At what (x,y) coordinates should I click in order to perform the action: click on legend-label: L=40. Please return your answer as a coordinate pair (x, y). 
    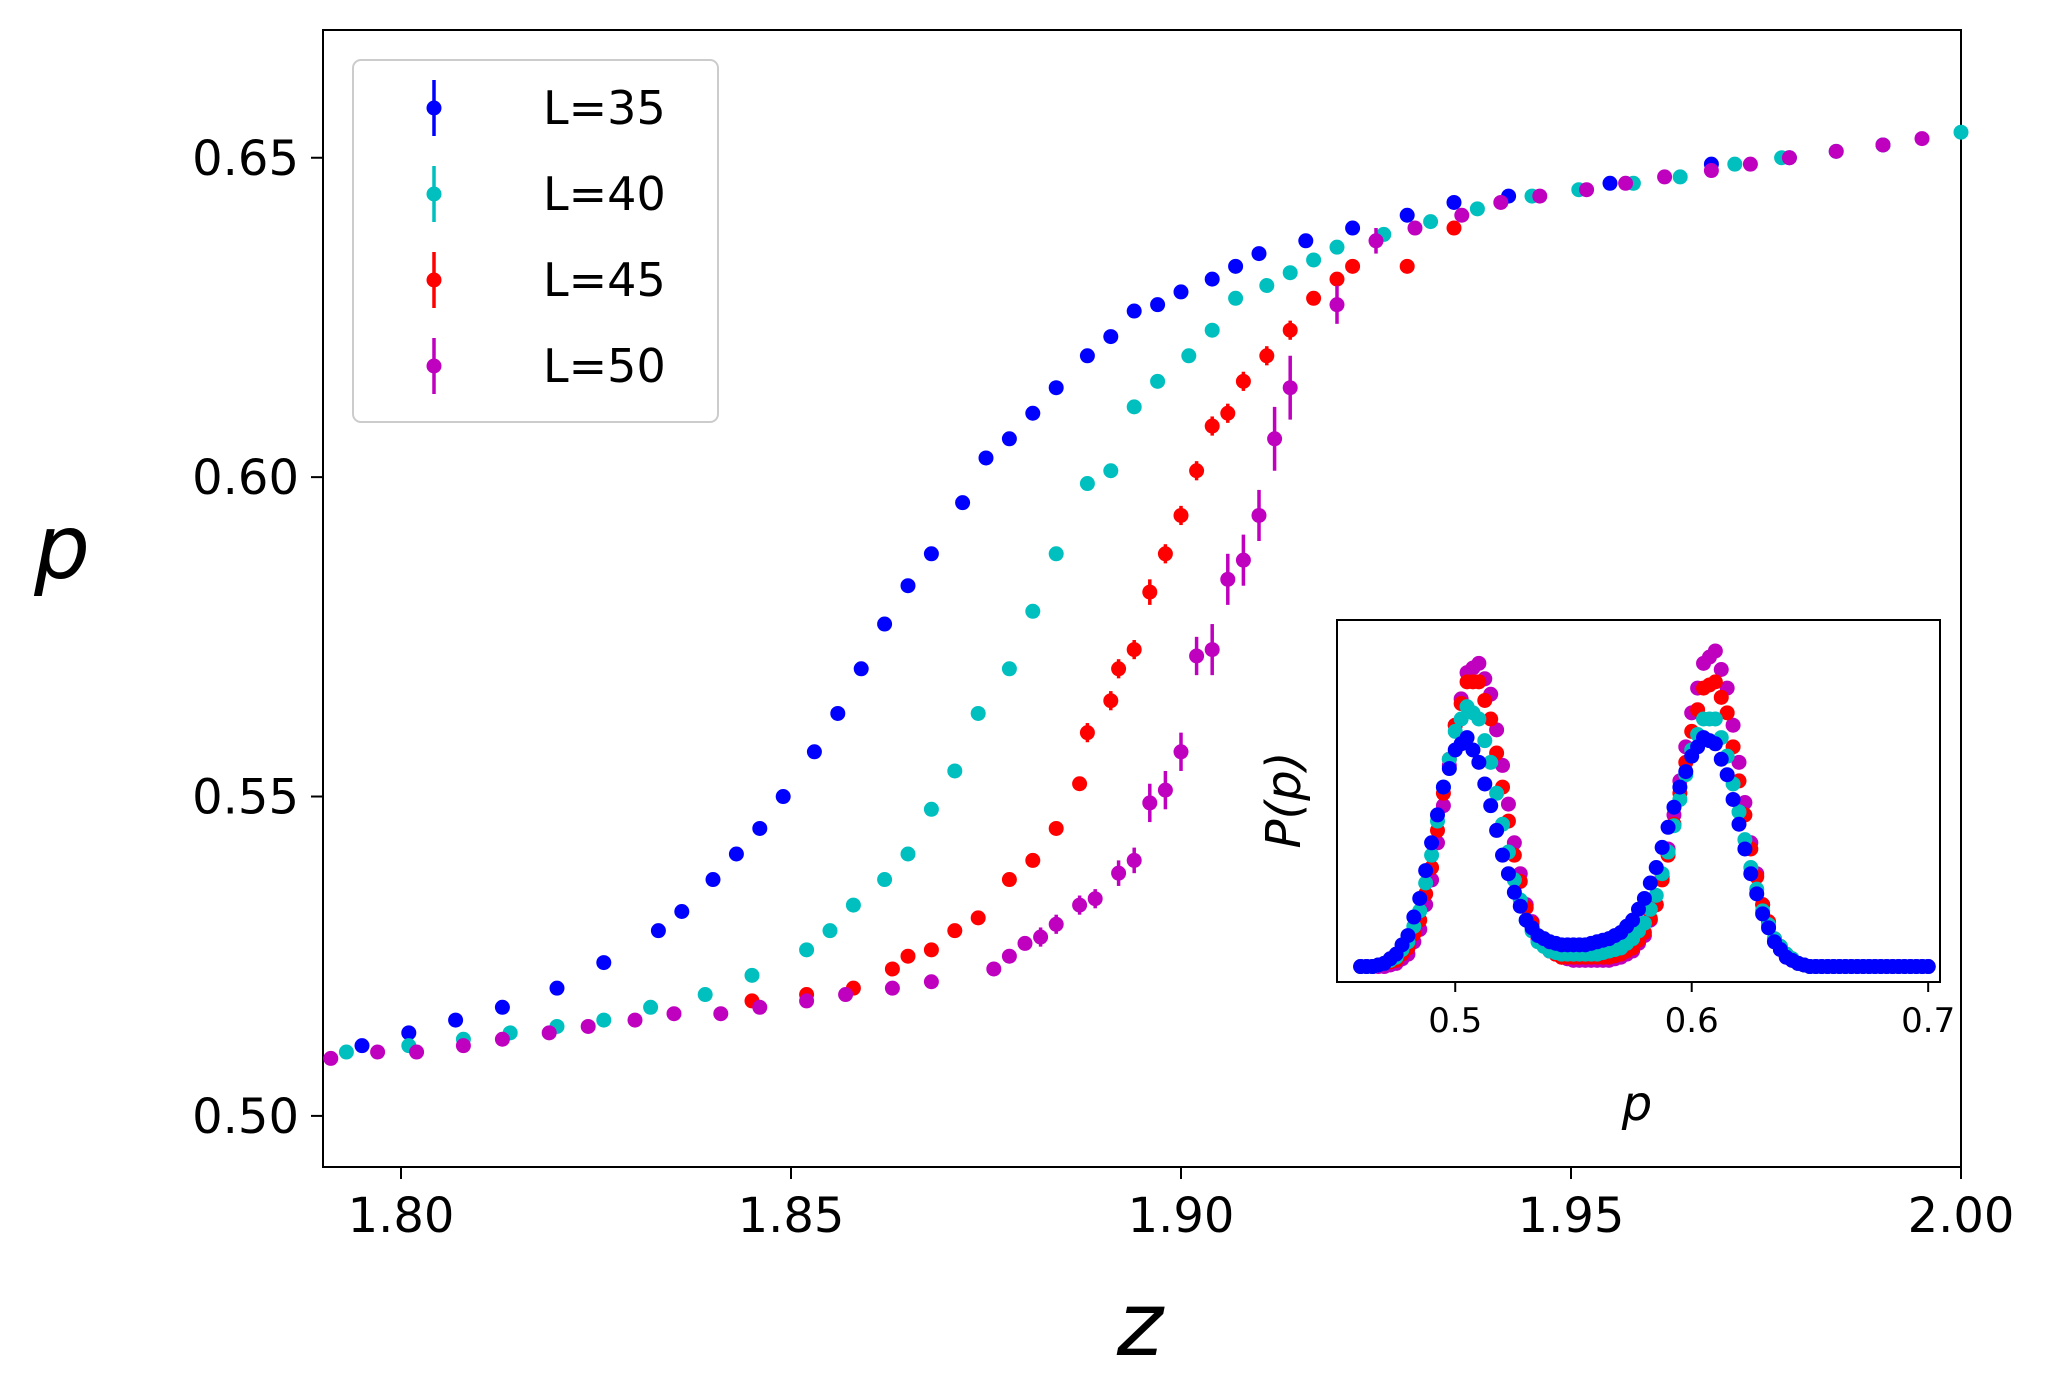
    Looking at the image, I should click on (604, 194).